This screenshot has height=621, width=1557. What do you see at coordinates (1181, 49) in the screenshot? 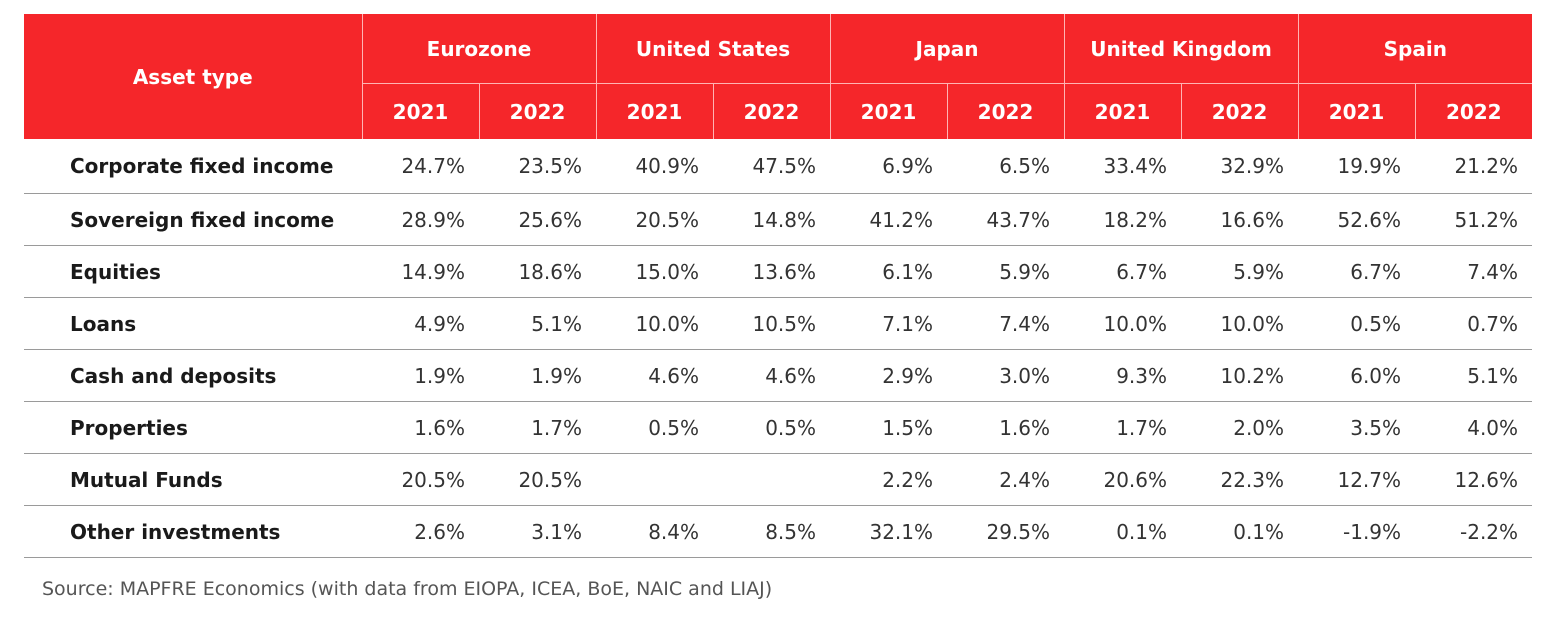
I see `header-group: United Kingdom` at bounding box center [1181, 49].